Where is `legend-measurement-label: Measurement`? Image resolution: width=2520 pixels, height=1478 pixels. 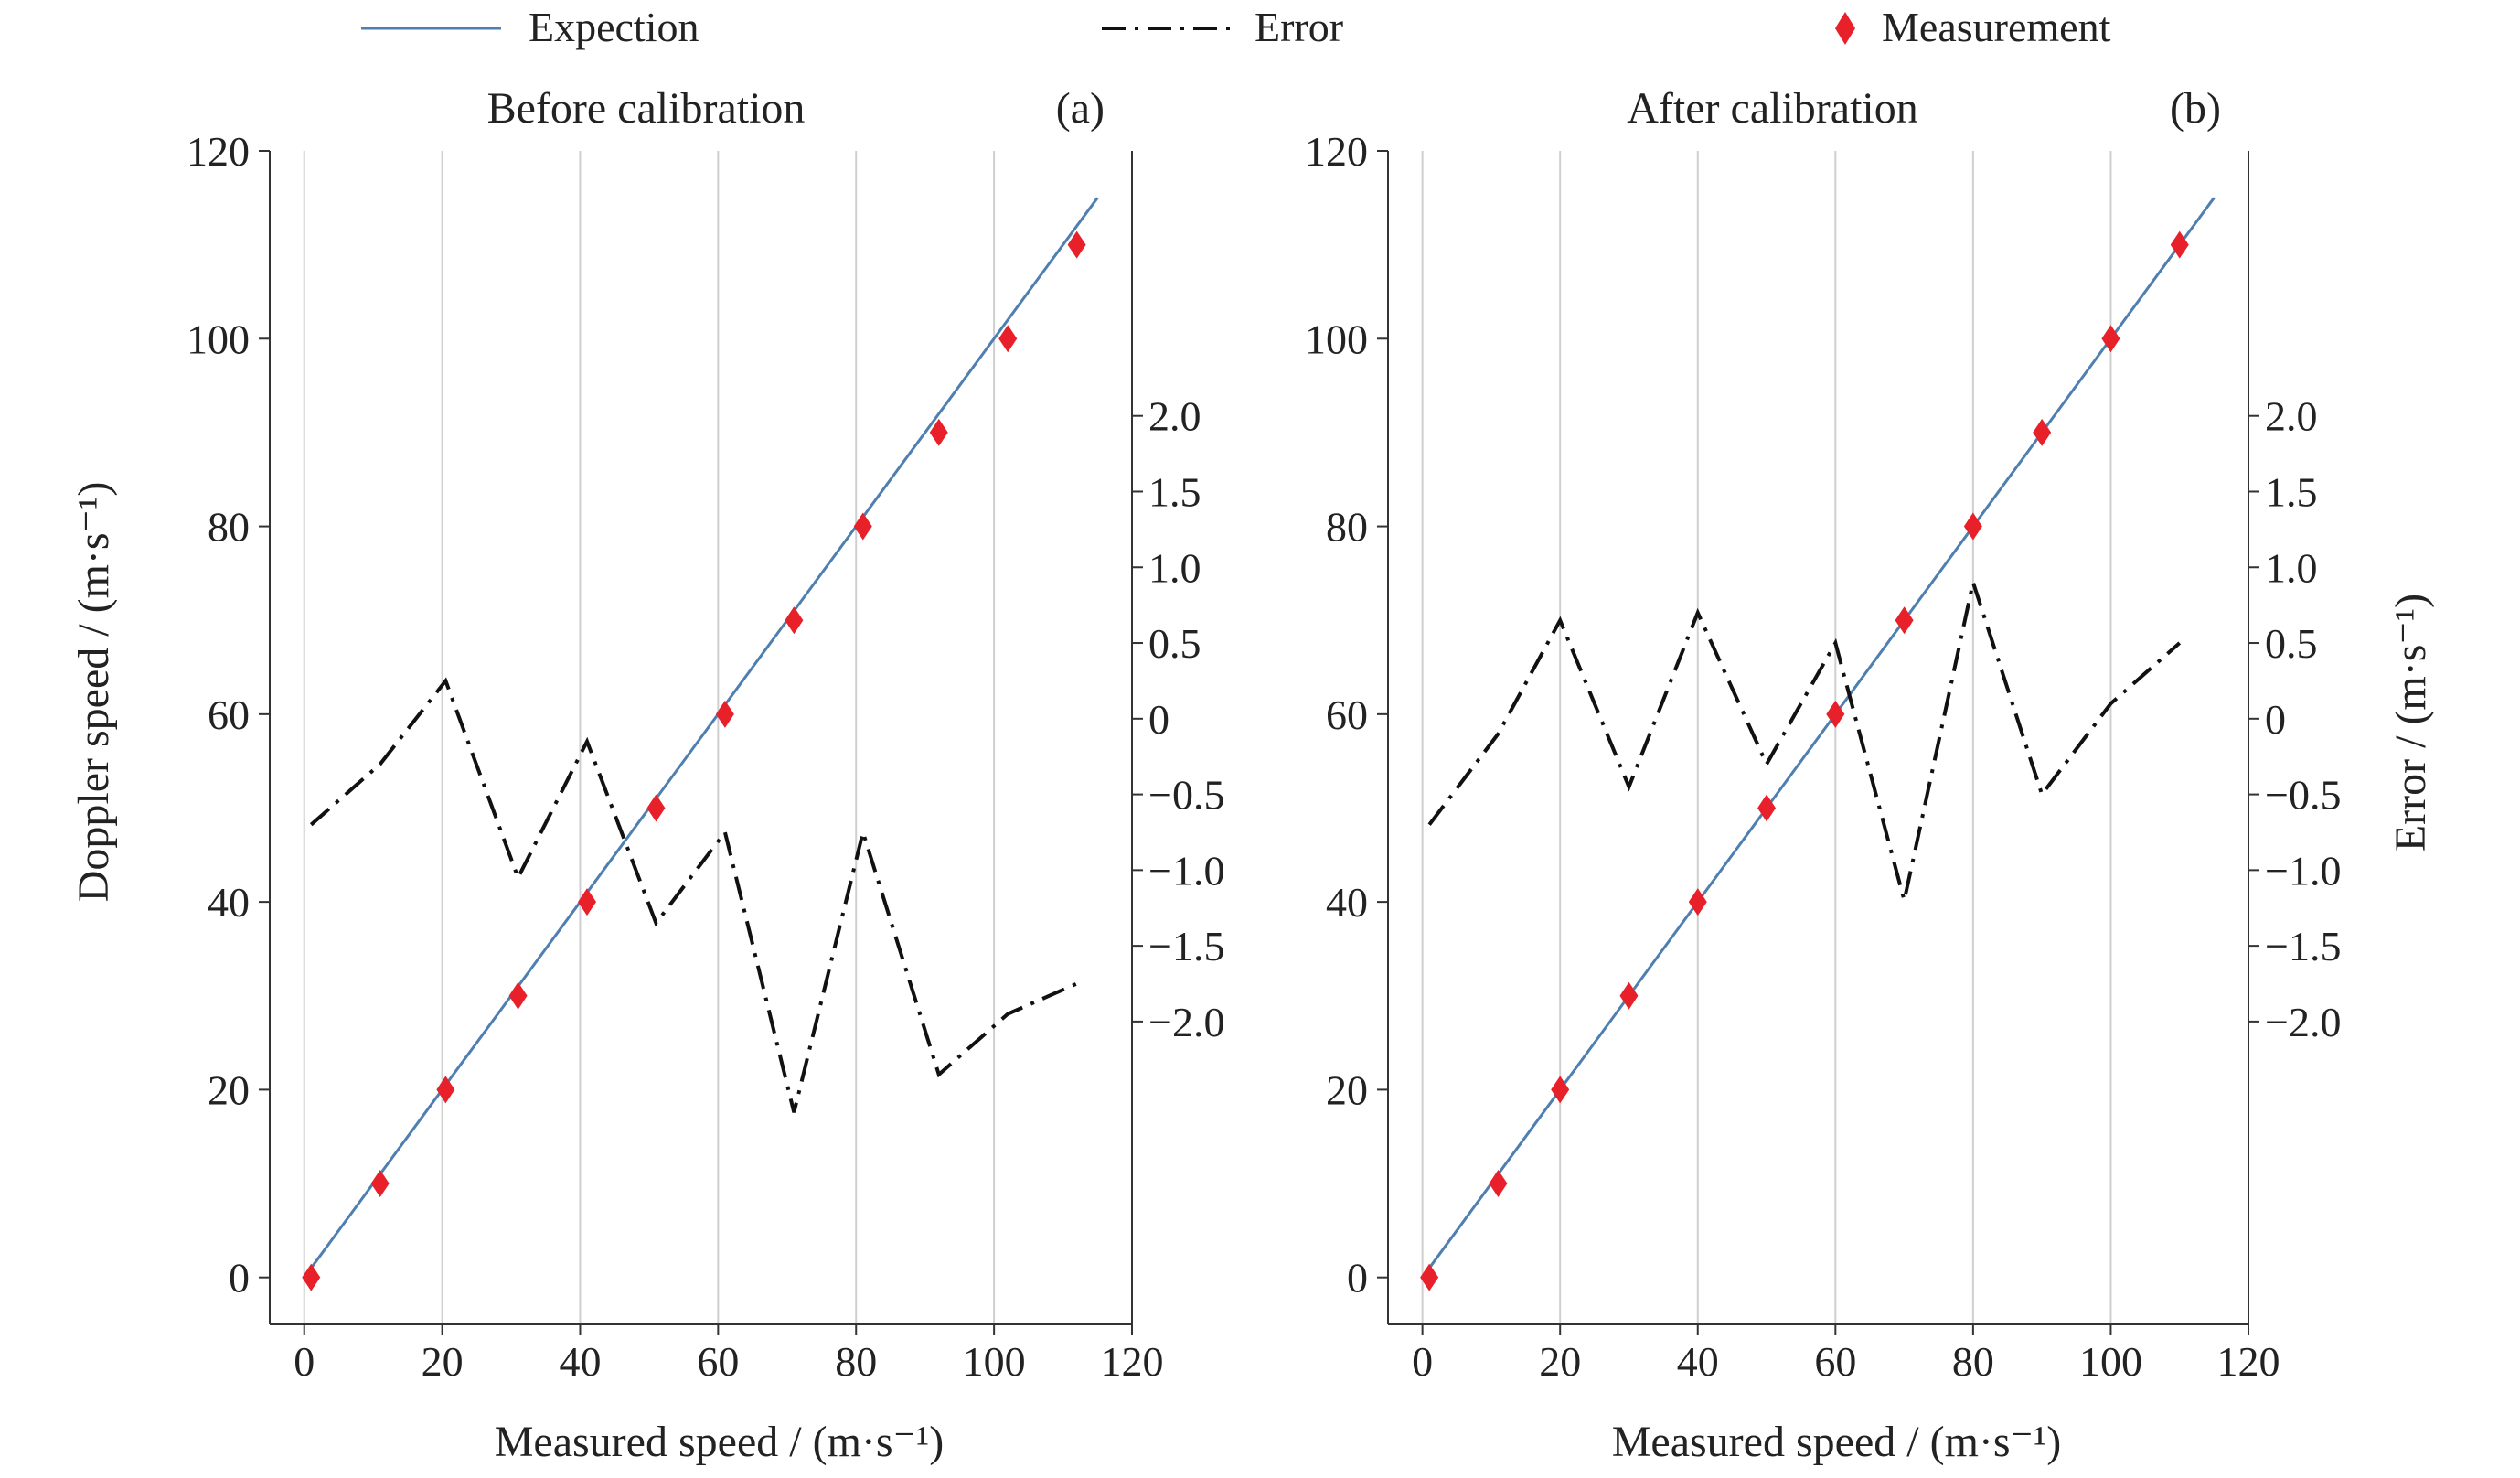 legend-measurement-label: Measurement is located at coordinates (1996, 27).